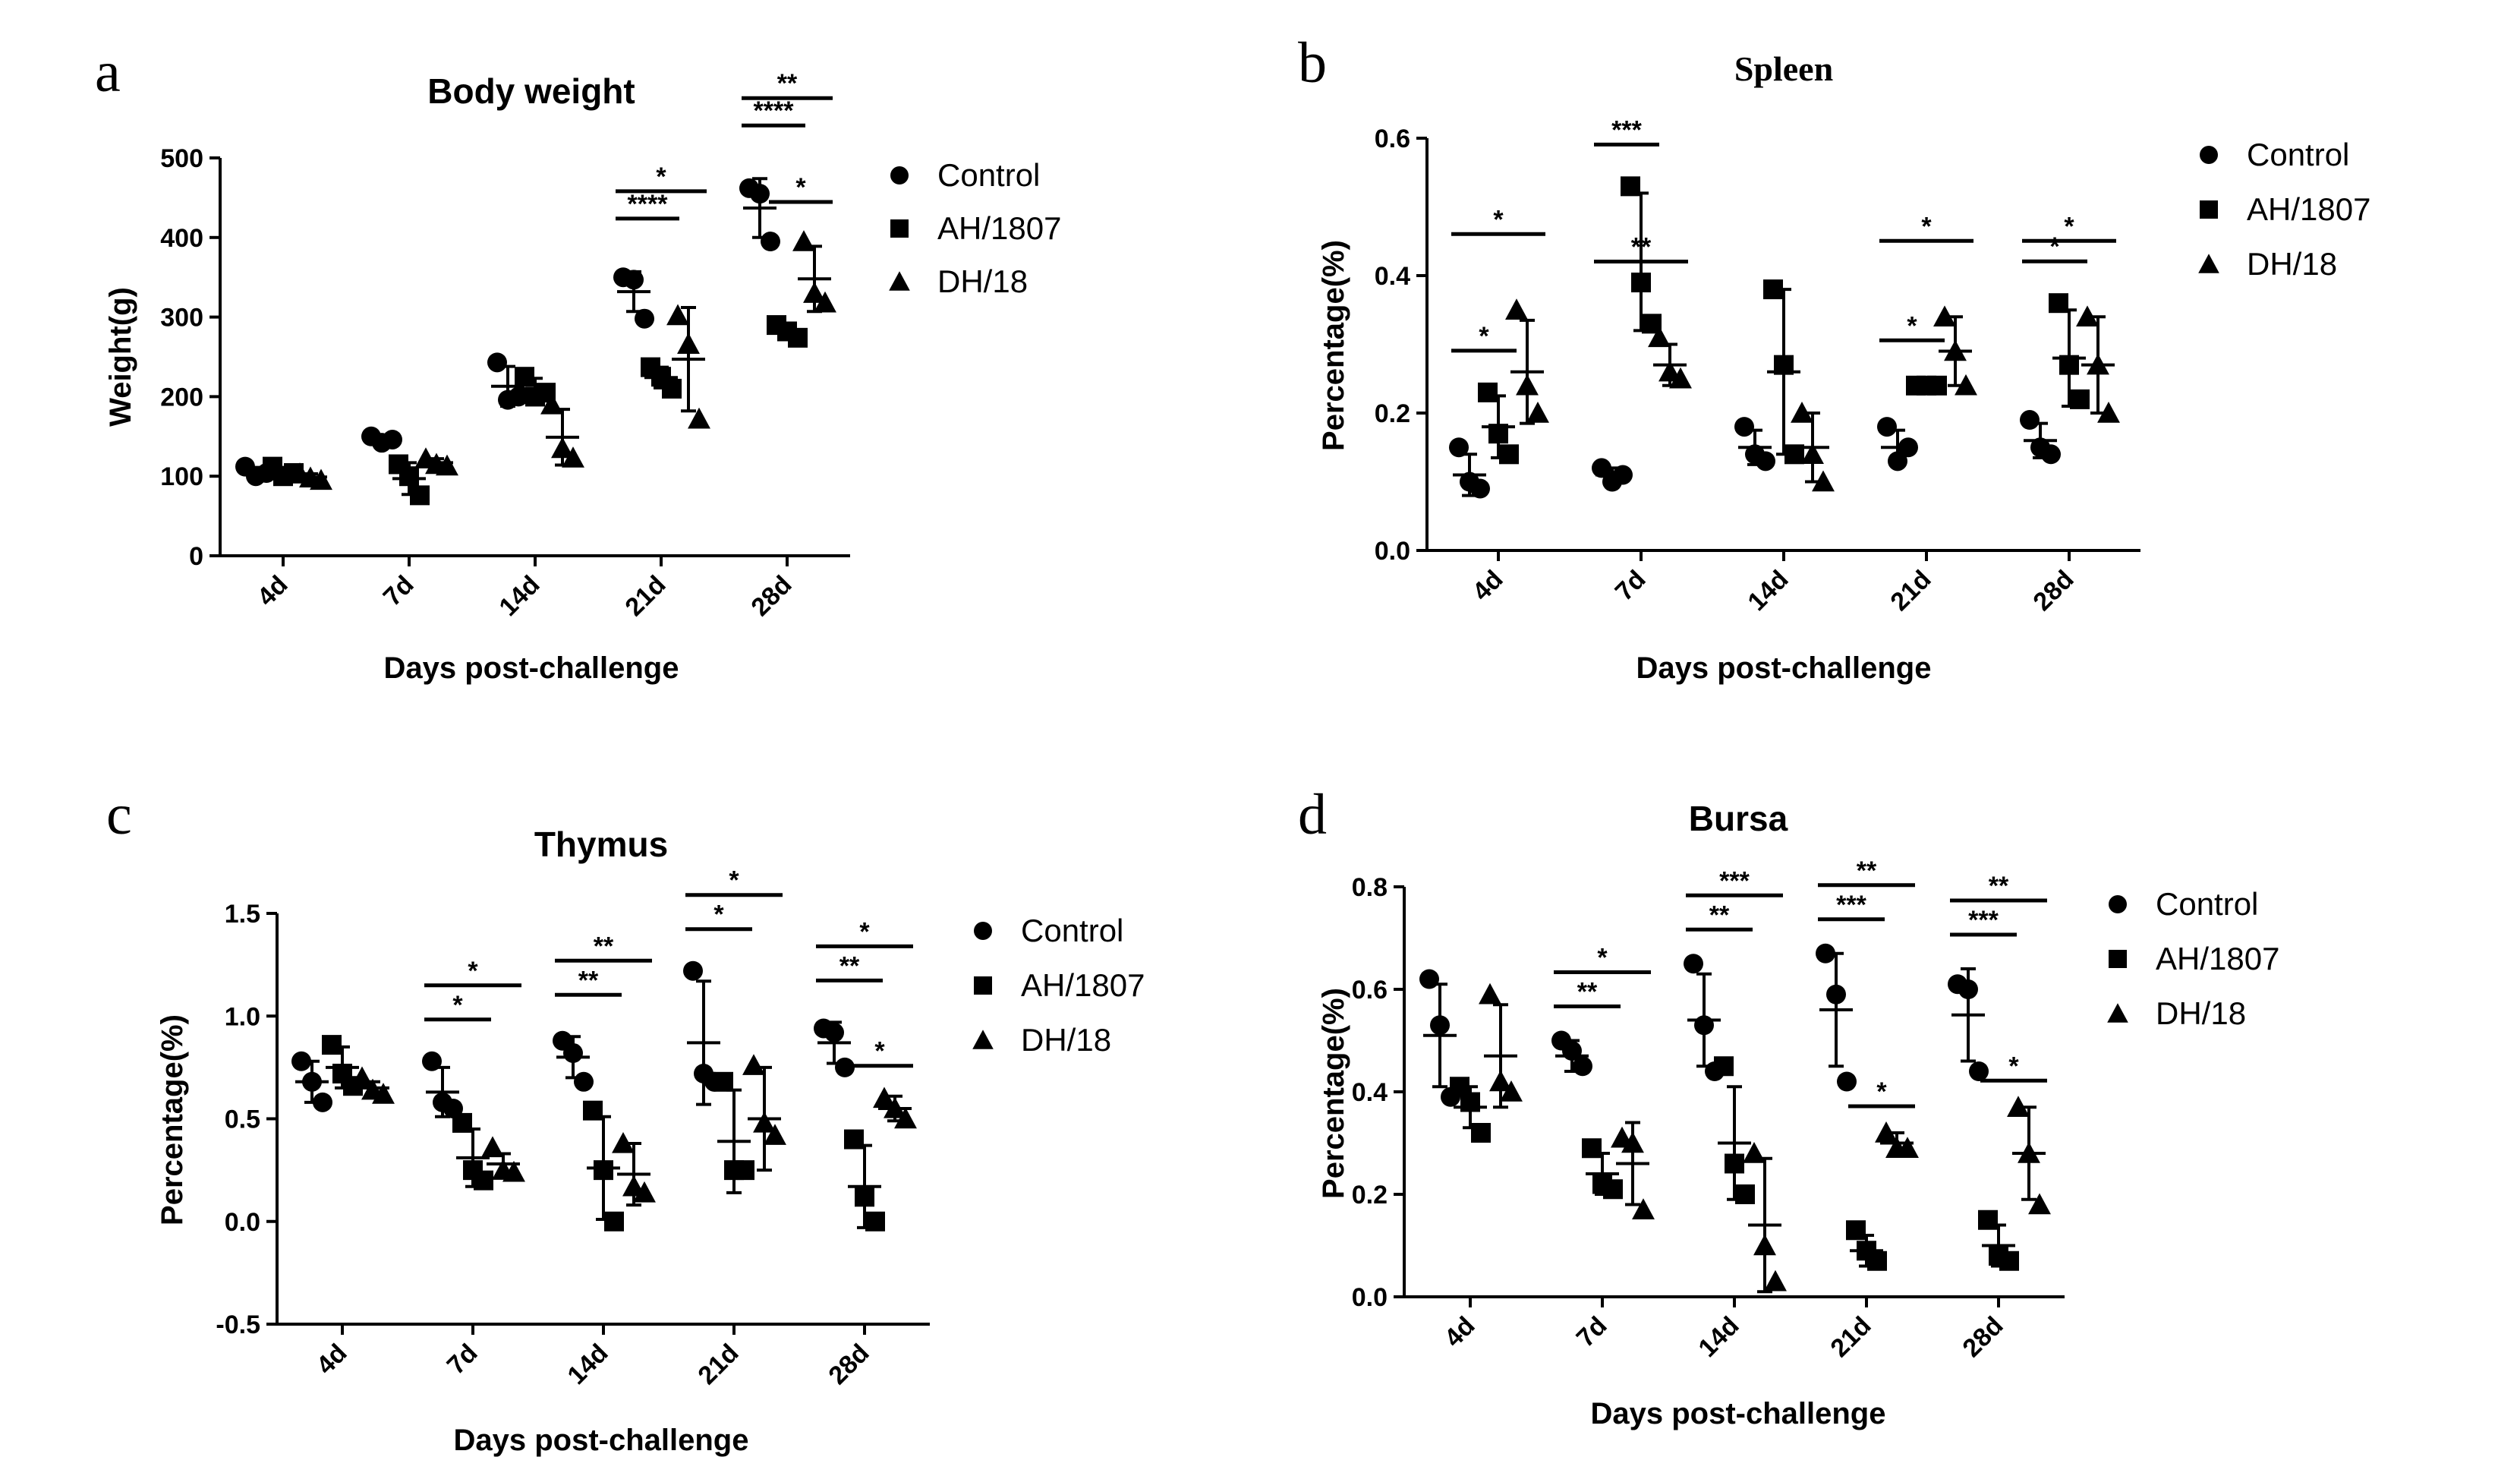  What do you see at coordinates (1370, 888) in the screenshot?
I see `y-tick-label: 0.8` at bounding box center [1370, 888].